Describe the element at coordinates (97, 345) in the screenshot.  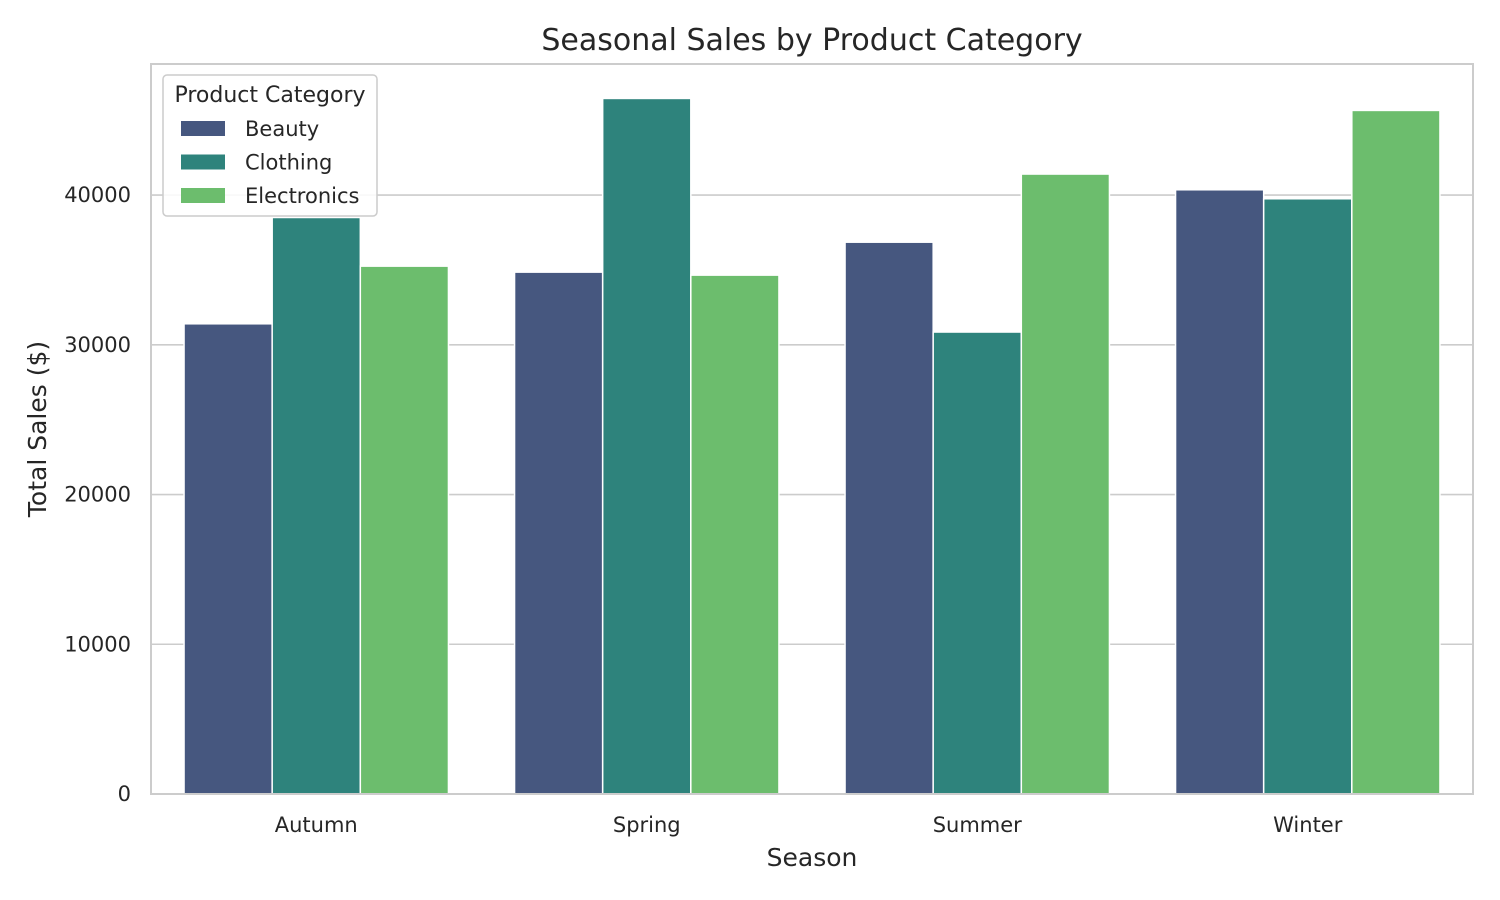
I see `y-tick-label: 30000` at that location.